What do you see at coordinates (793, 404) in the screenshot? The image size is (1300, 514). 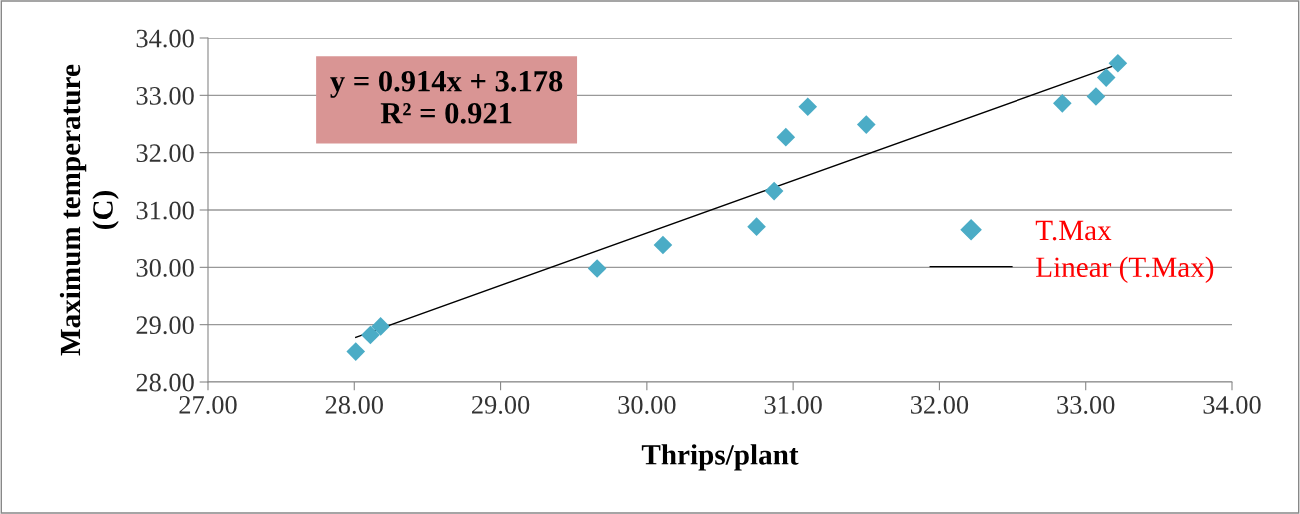 I see `x-tick-label: 31.00` at bounding box center [793, 404].